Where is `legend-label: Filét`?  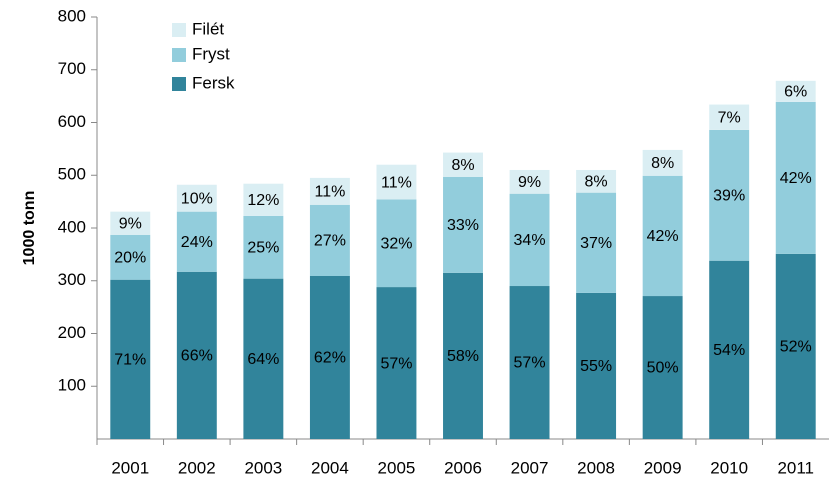 legend-label: Filét is located at coordinates (208, 28).